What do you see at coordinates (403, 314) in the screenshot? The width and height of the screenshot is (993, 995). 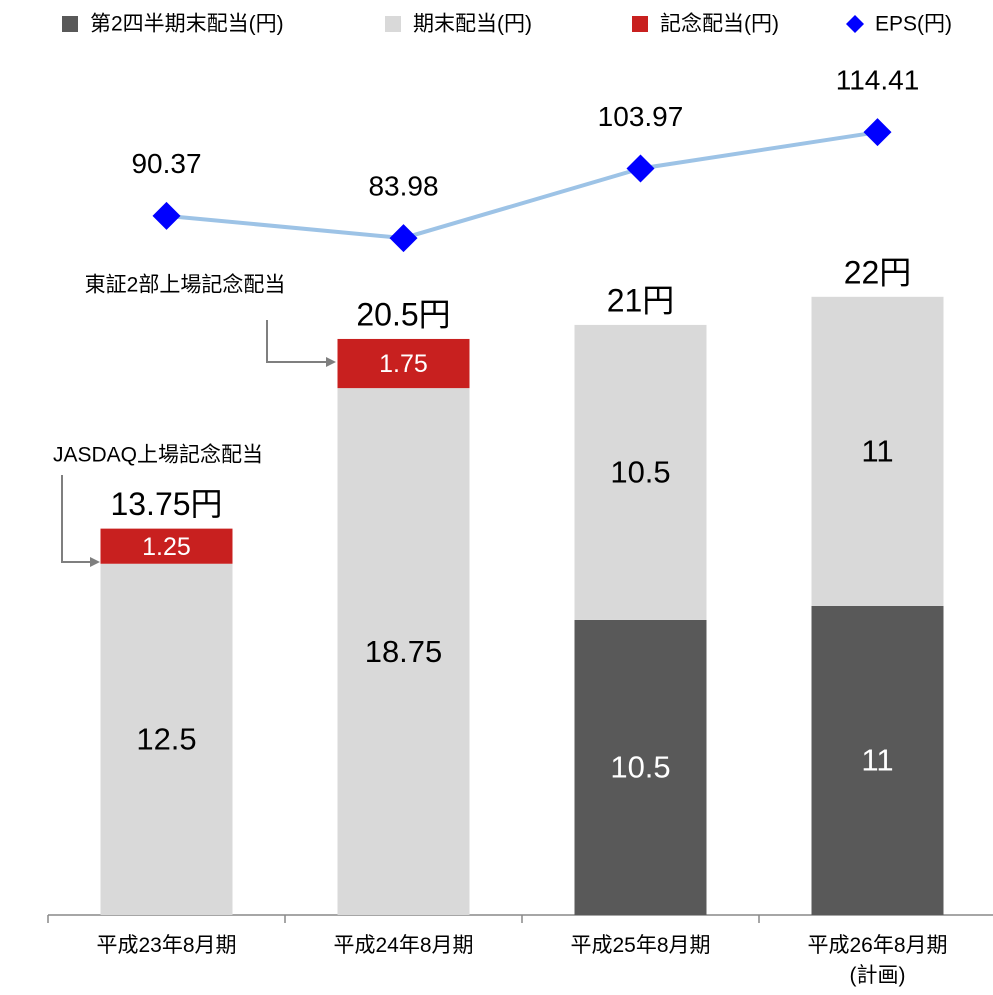 I see `total-label: 20.5円` at bounding box center [403, 314].